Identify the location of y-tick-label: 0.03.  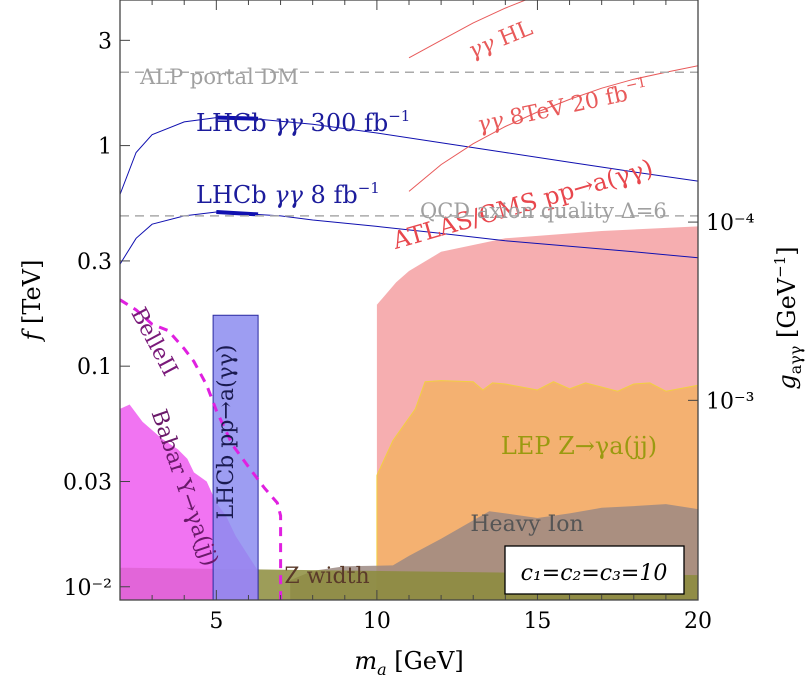
(87, 483).